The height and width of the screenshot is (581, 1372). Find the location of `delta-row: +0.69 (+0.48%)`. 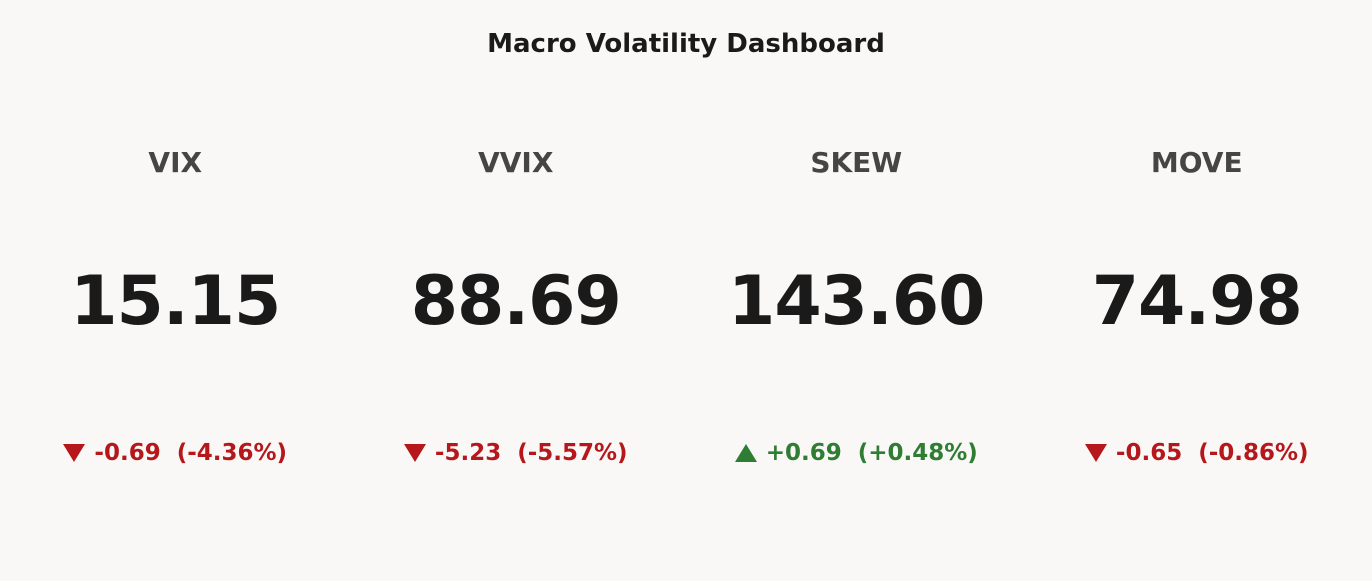

delta-row: +0.69 (+0.48%) is located at coordinates (856, 453).